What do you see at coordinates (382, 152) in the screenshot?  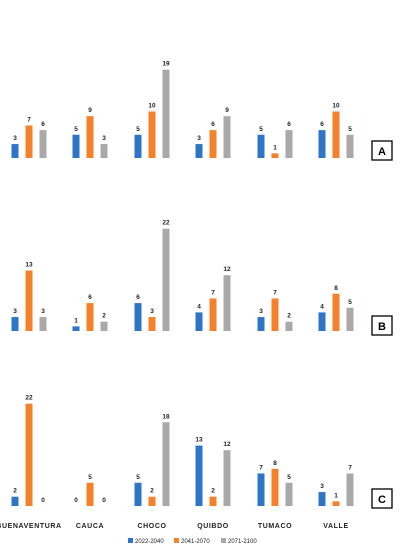 I see `panel-label: A` at bounding box center [382, 152].